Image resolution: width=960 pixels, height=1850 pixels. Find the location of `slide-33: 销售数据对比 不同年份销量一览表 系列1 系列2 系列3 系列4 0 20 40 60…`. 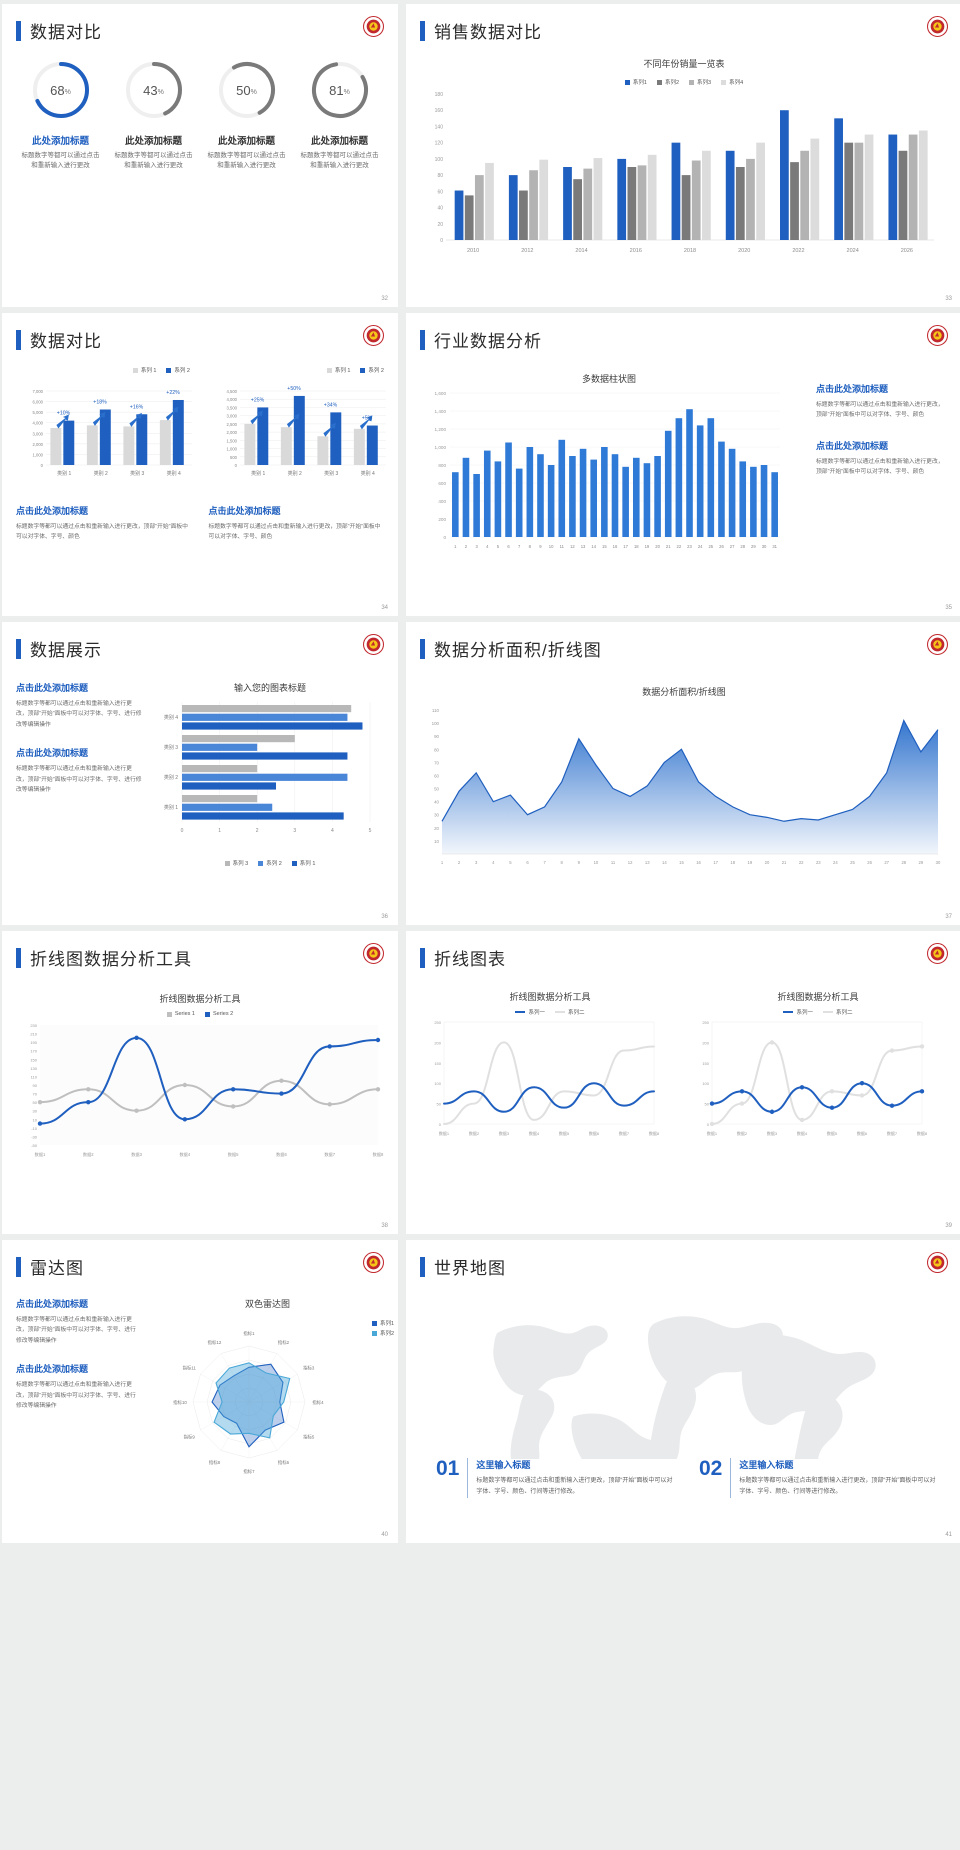

slide-33: 销售数据对比 不同年份销量一览表 系列1 系列2 系列3 系列4 0 20 40 60… is located at coordinates (683, 155).